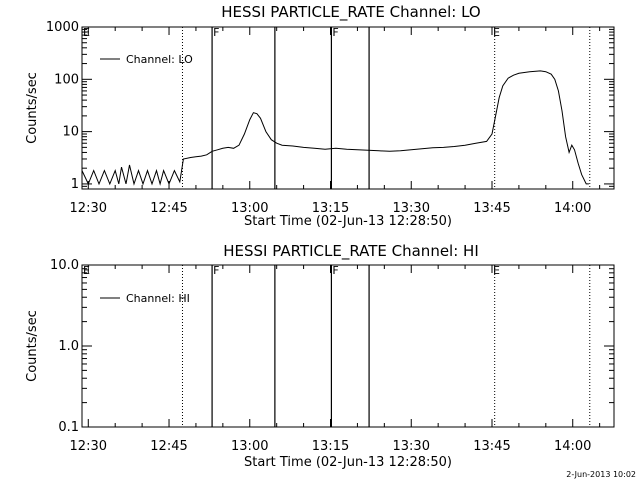 The height and width of the screenshot is (480, 640). Describe the element at coordinates (168, 446) in the screenshot. I see `panel-hi-x-tick-label: 12:45` at that location.